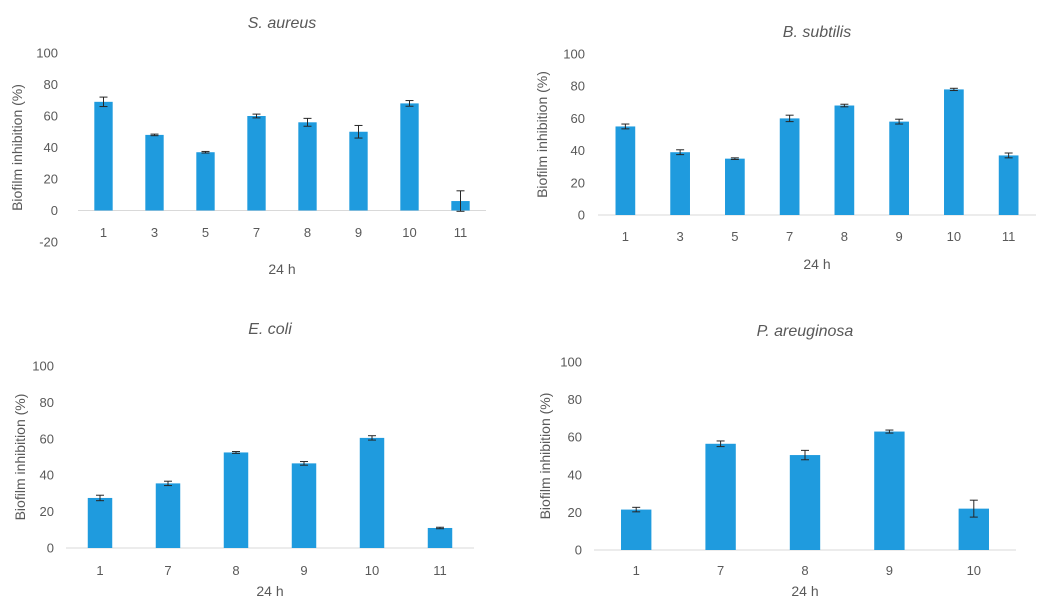 This screenshot has height=599, width=1038. I want to click on chart-title: P. areuginosa, so click(805, 331).